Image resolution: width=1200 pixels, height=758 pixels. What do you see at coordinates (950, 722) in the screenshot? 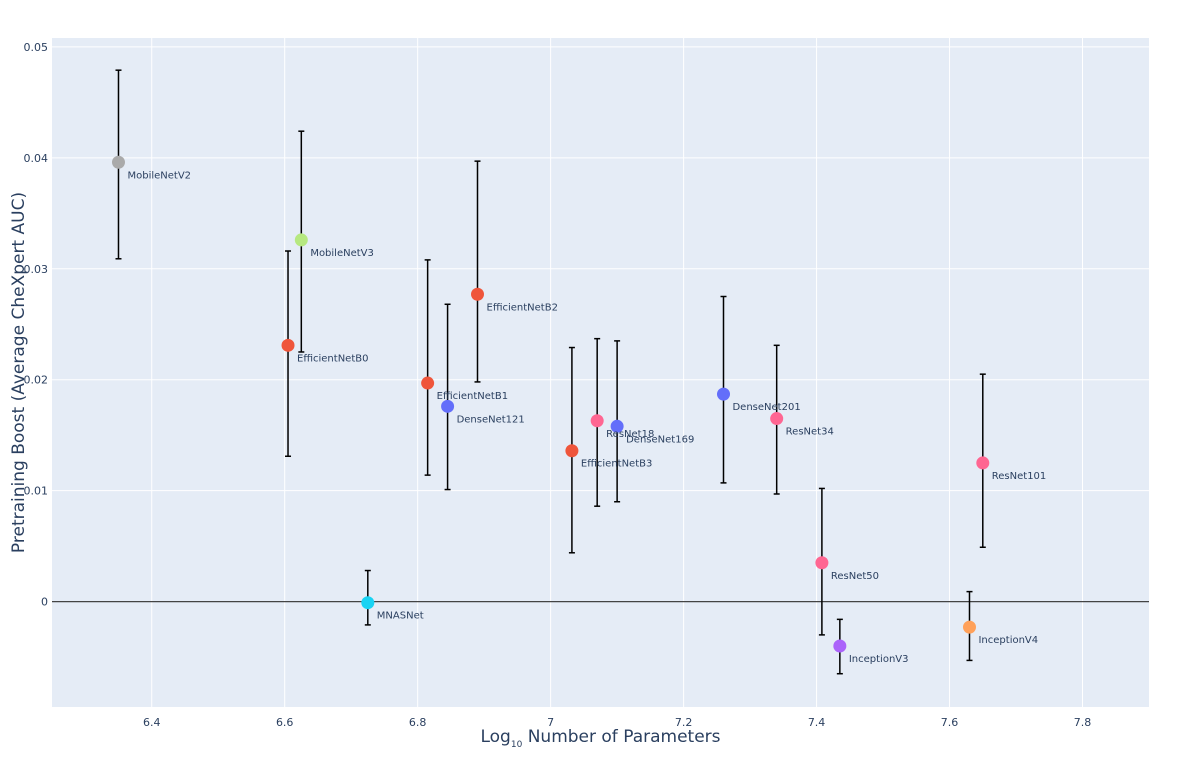
I see `x-tick-label: 7.6` at bounding box center [950, 722].